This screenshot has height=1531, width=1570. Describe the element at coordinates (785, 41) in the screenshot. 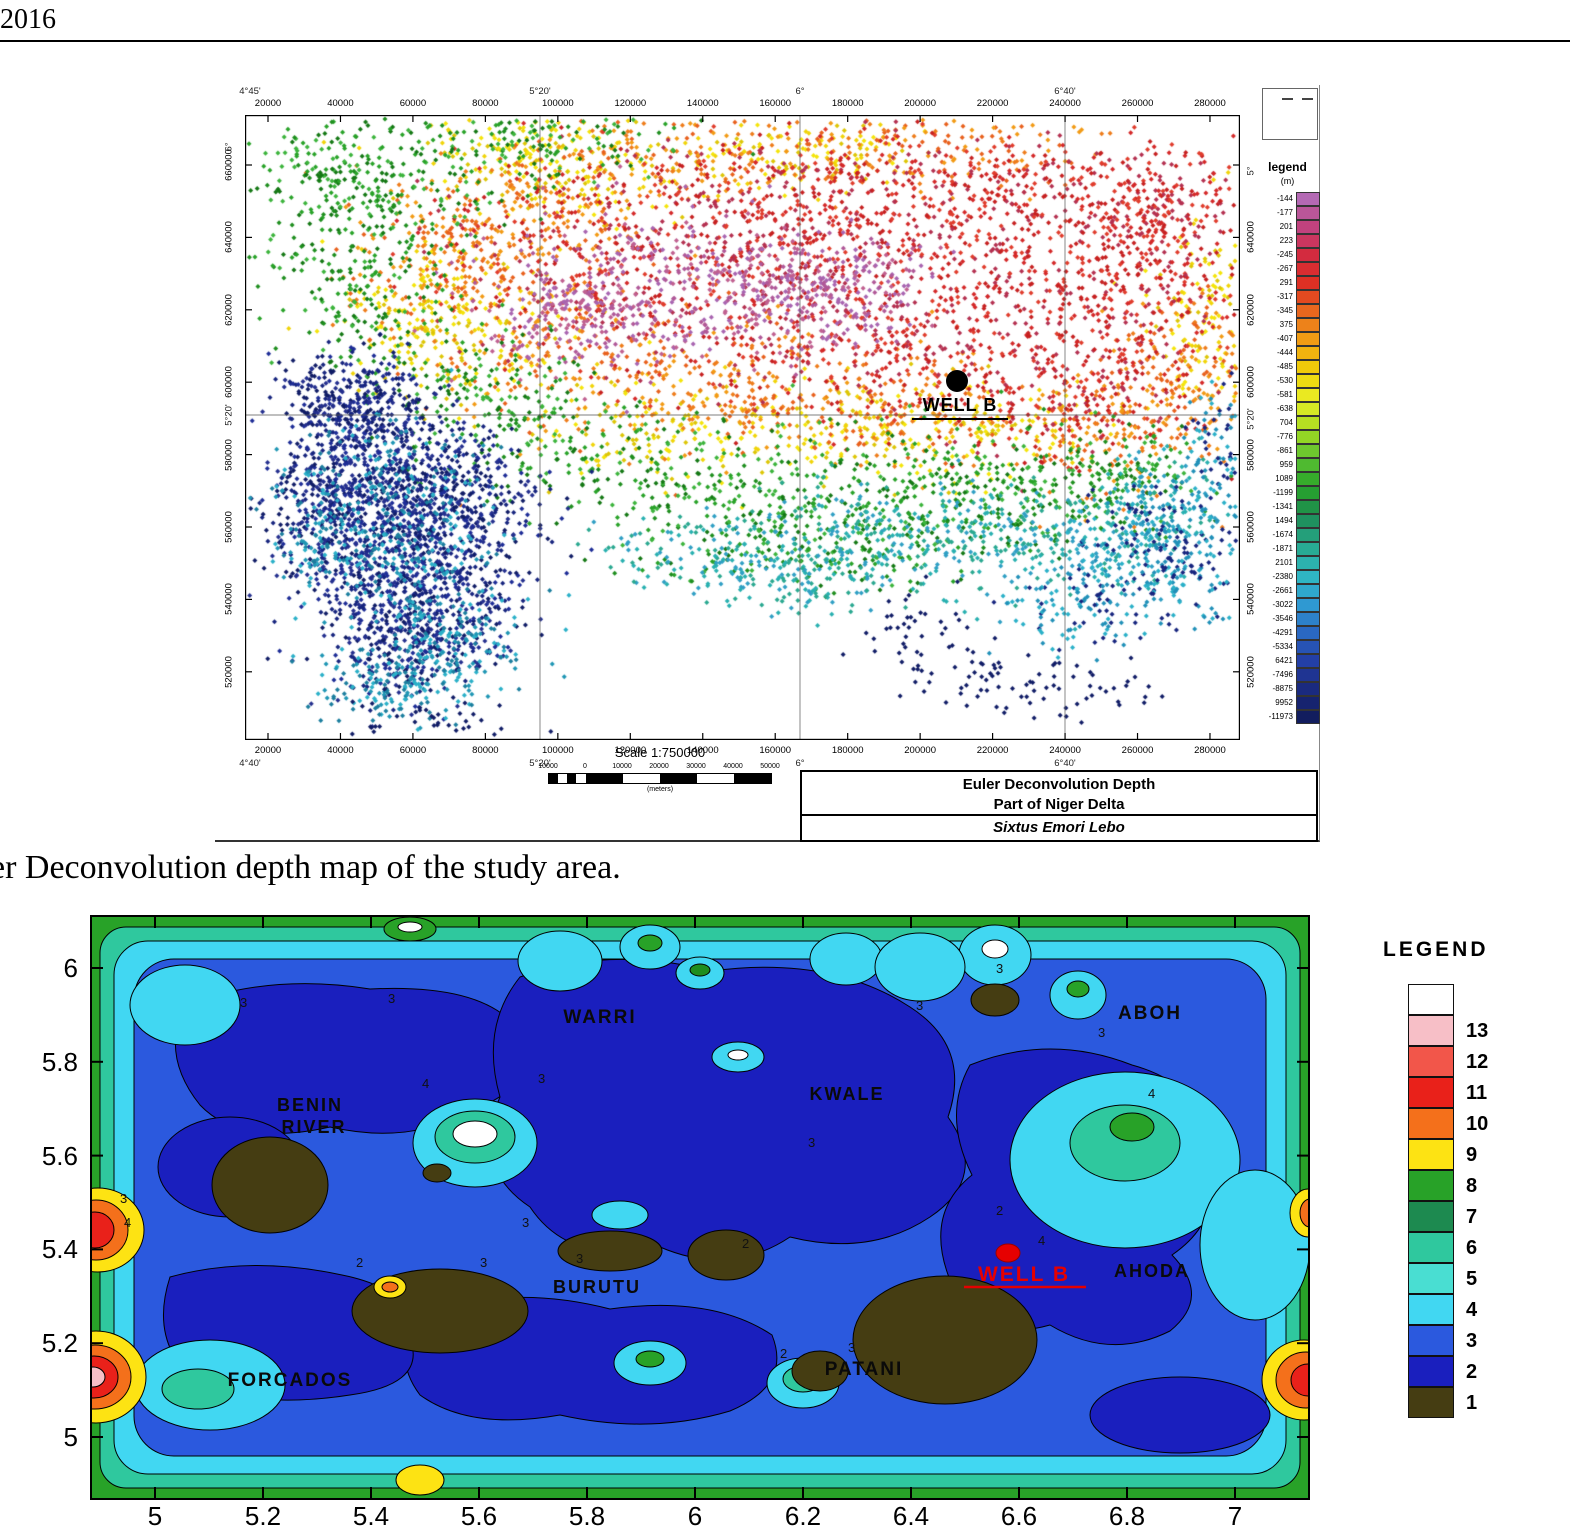

I see `header-rule` at that location.